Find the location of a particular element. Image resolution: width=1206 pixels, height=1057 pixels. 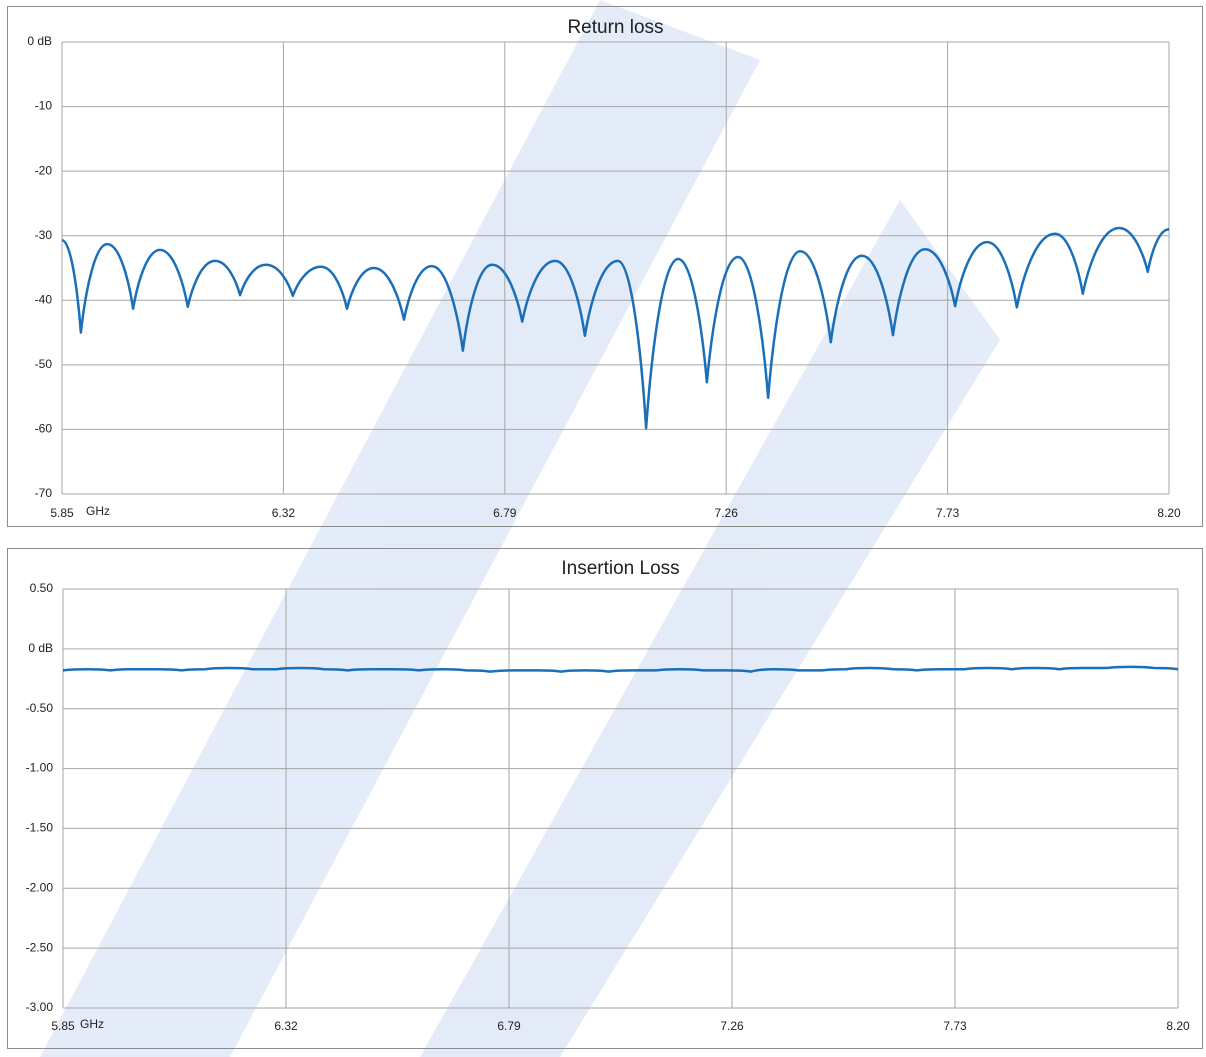

data-line is located at coordinates (620, 669).